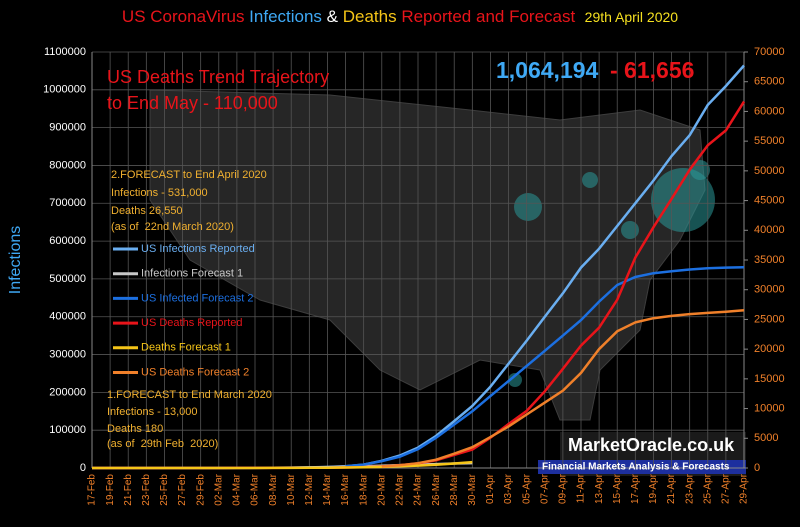 The image size is (800, 527). I want to click on title-part: 29th April 2020, so click(632, 17).